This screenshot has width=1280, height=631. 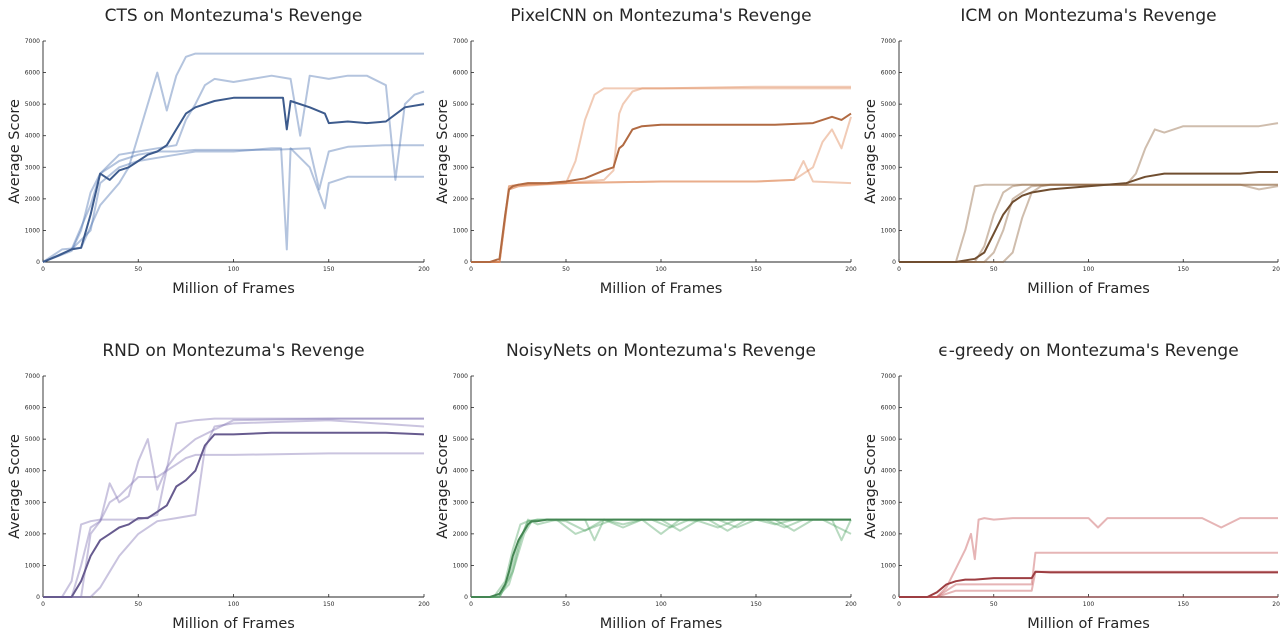 What do you see at coordinates (233, 351) in the screenshot?
I see `chart-title: RND on Montezuma's Revenge` at bounding box center [233, 351].